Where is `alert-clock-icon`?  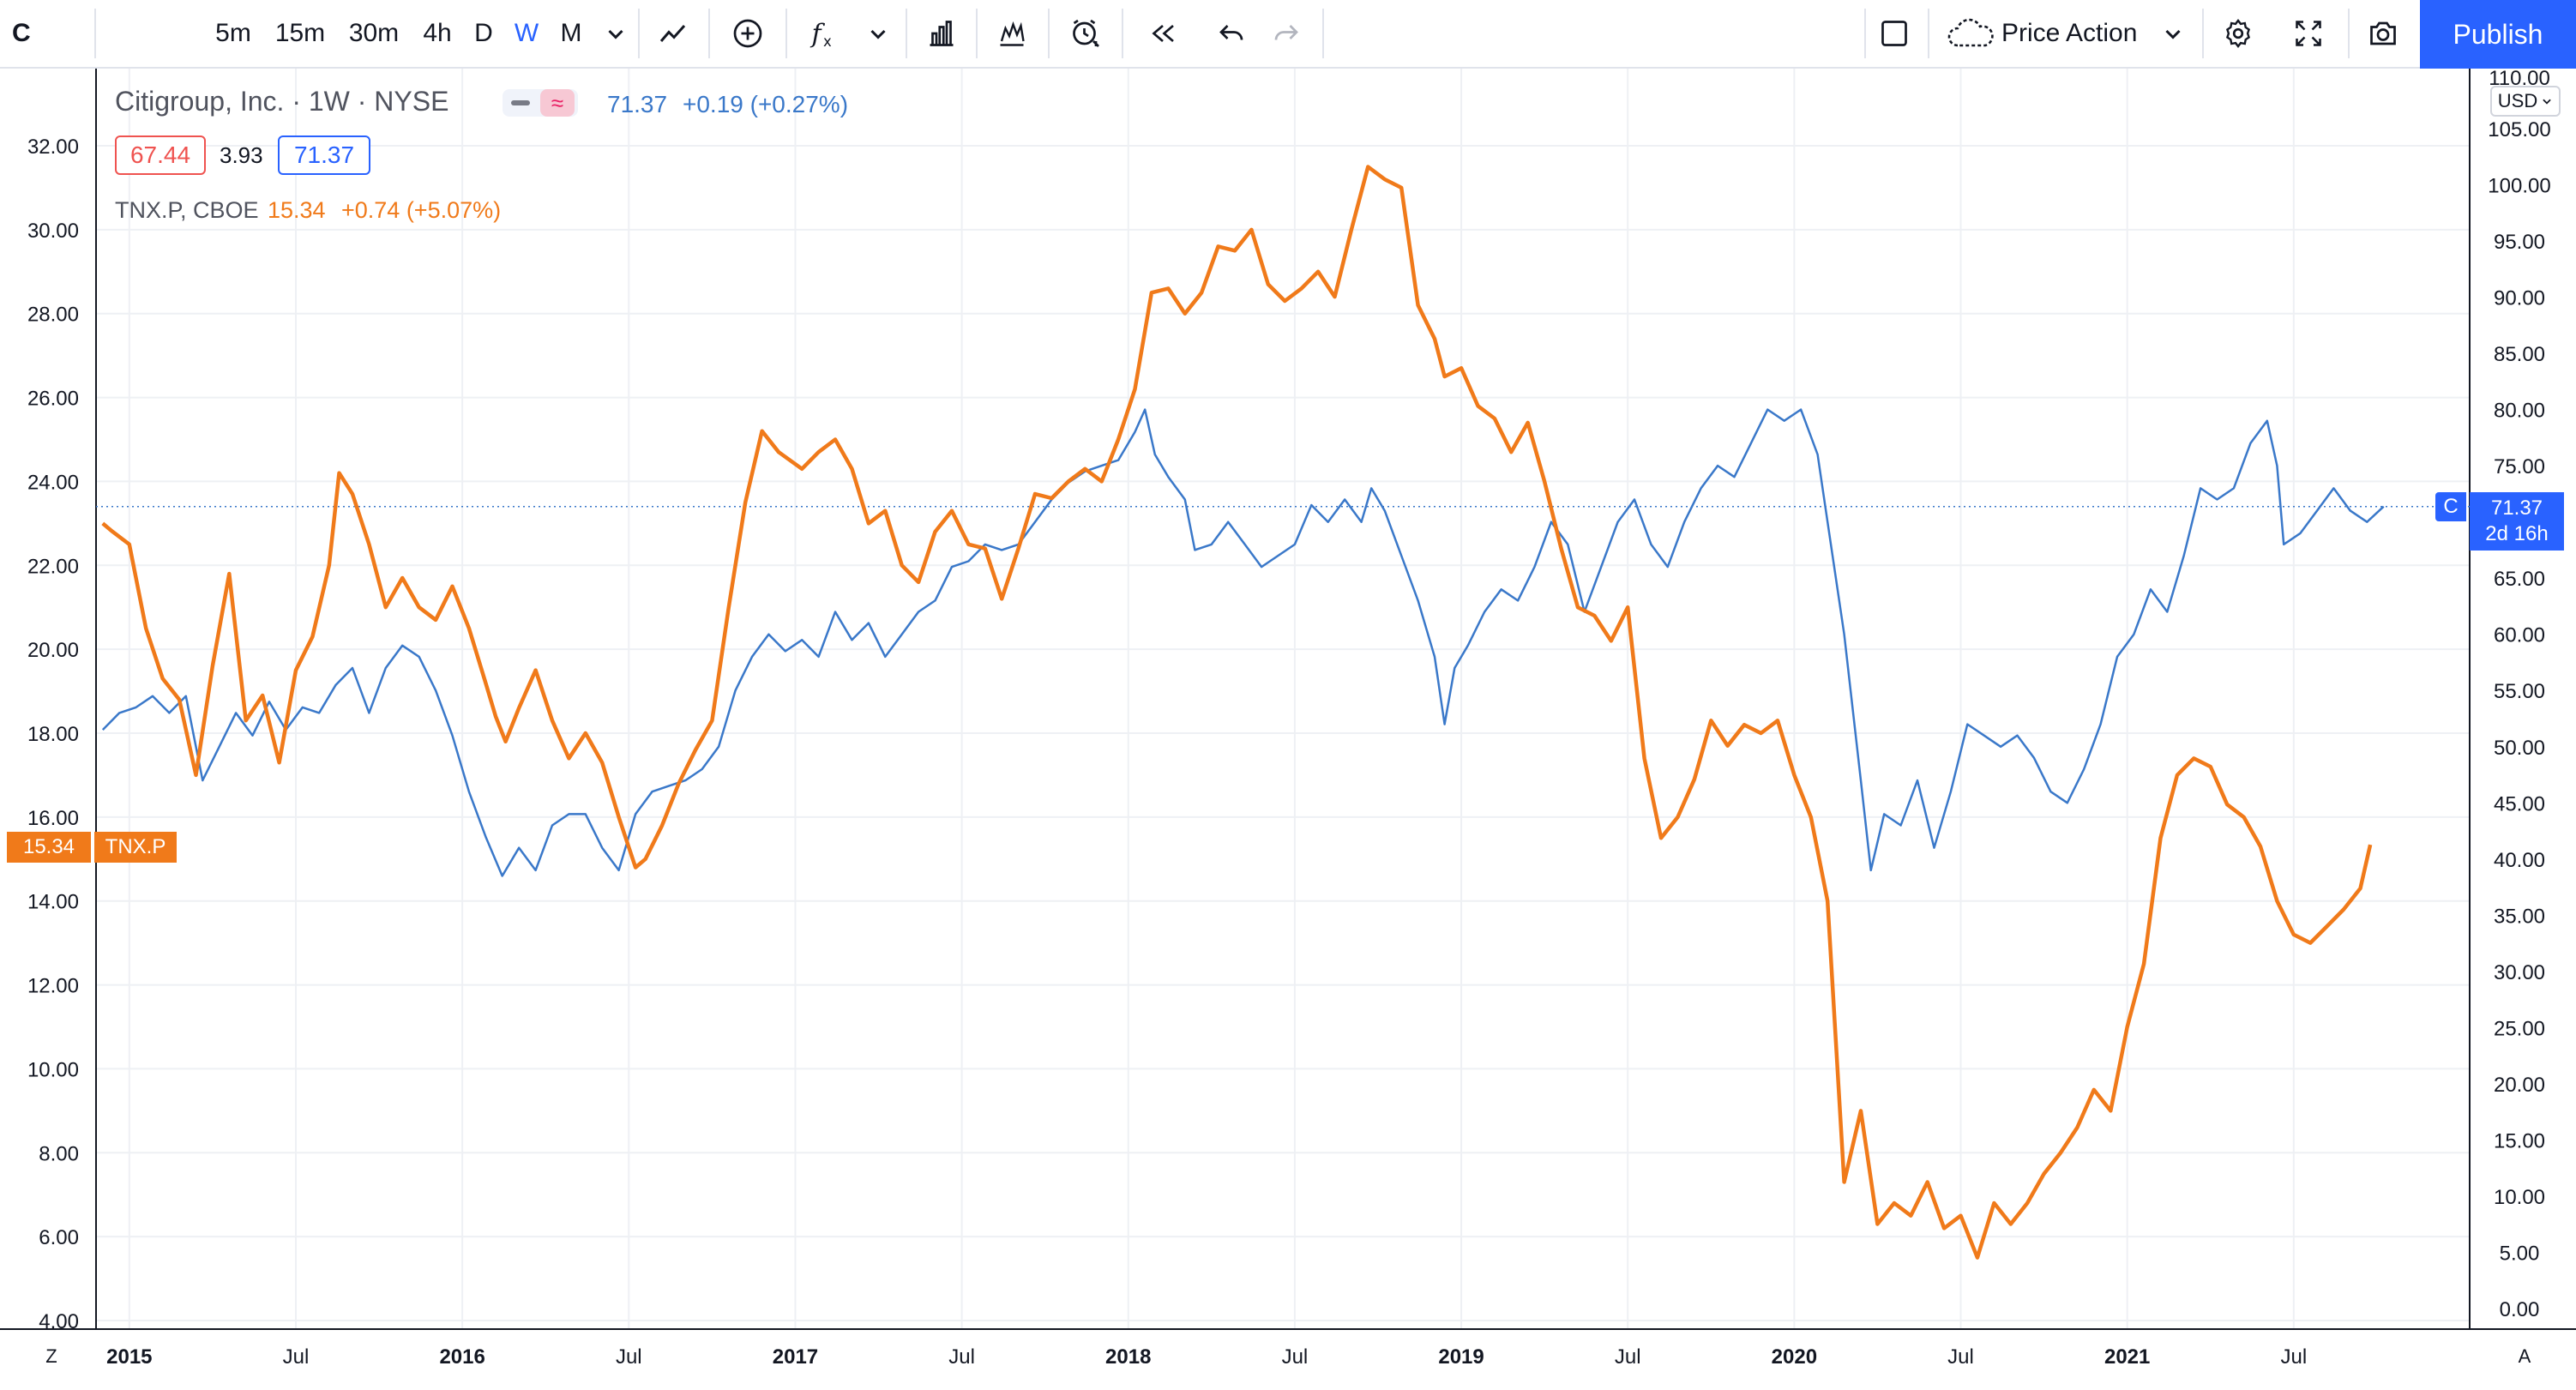
alert-clock-icon is located at coordinates (1086, 33).